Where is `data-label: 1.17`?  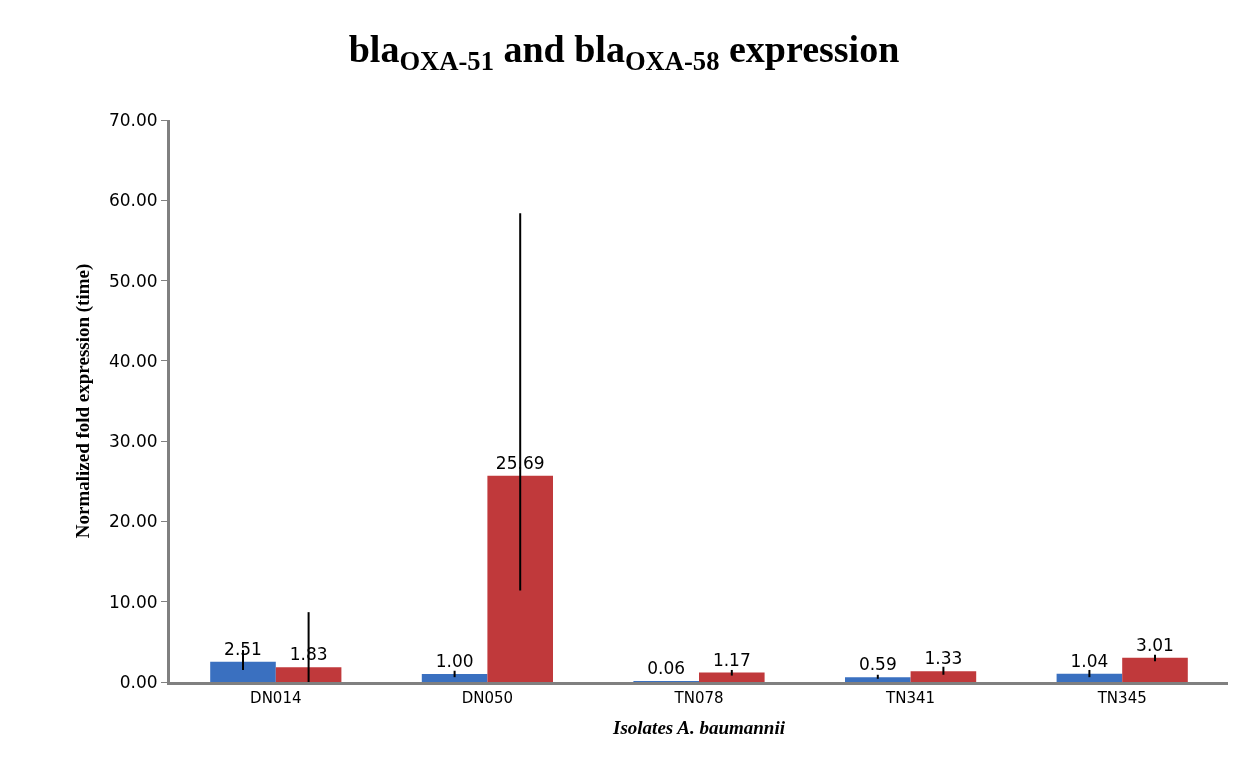 data-label: 1.17 is located at coordinates (731, 659).